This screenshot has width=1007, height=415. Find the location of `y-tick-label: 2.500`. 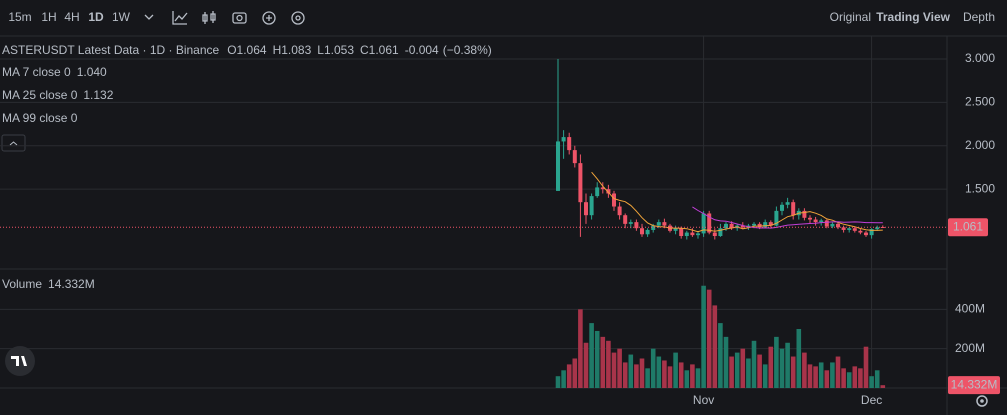

y-tick-label: 2.500 is located at coordinates (980, 102).